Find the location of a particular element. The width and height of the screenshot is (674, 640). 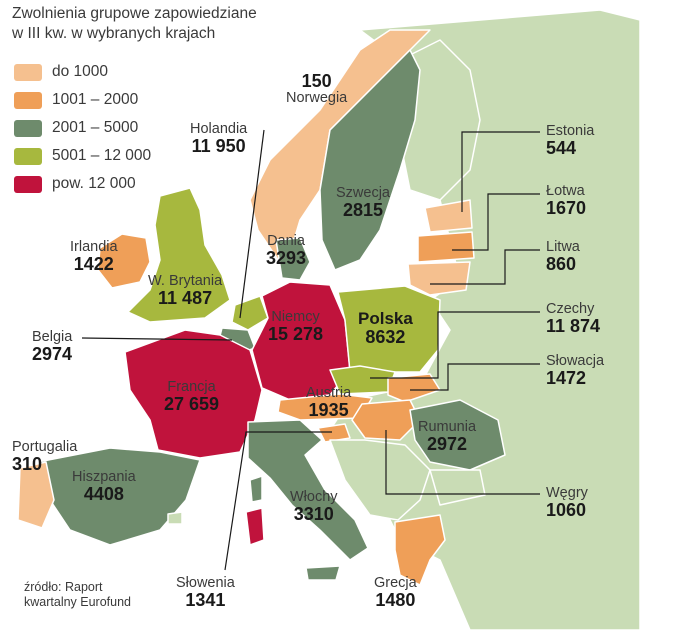

region-italy is located at coordinates (308, 490).